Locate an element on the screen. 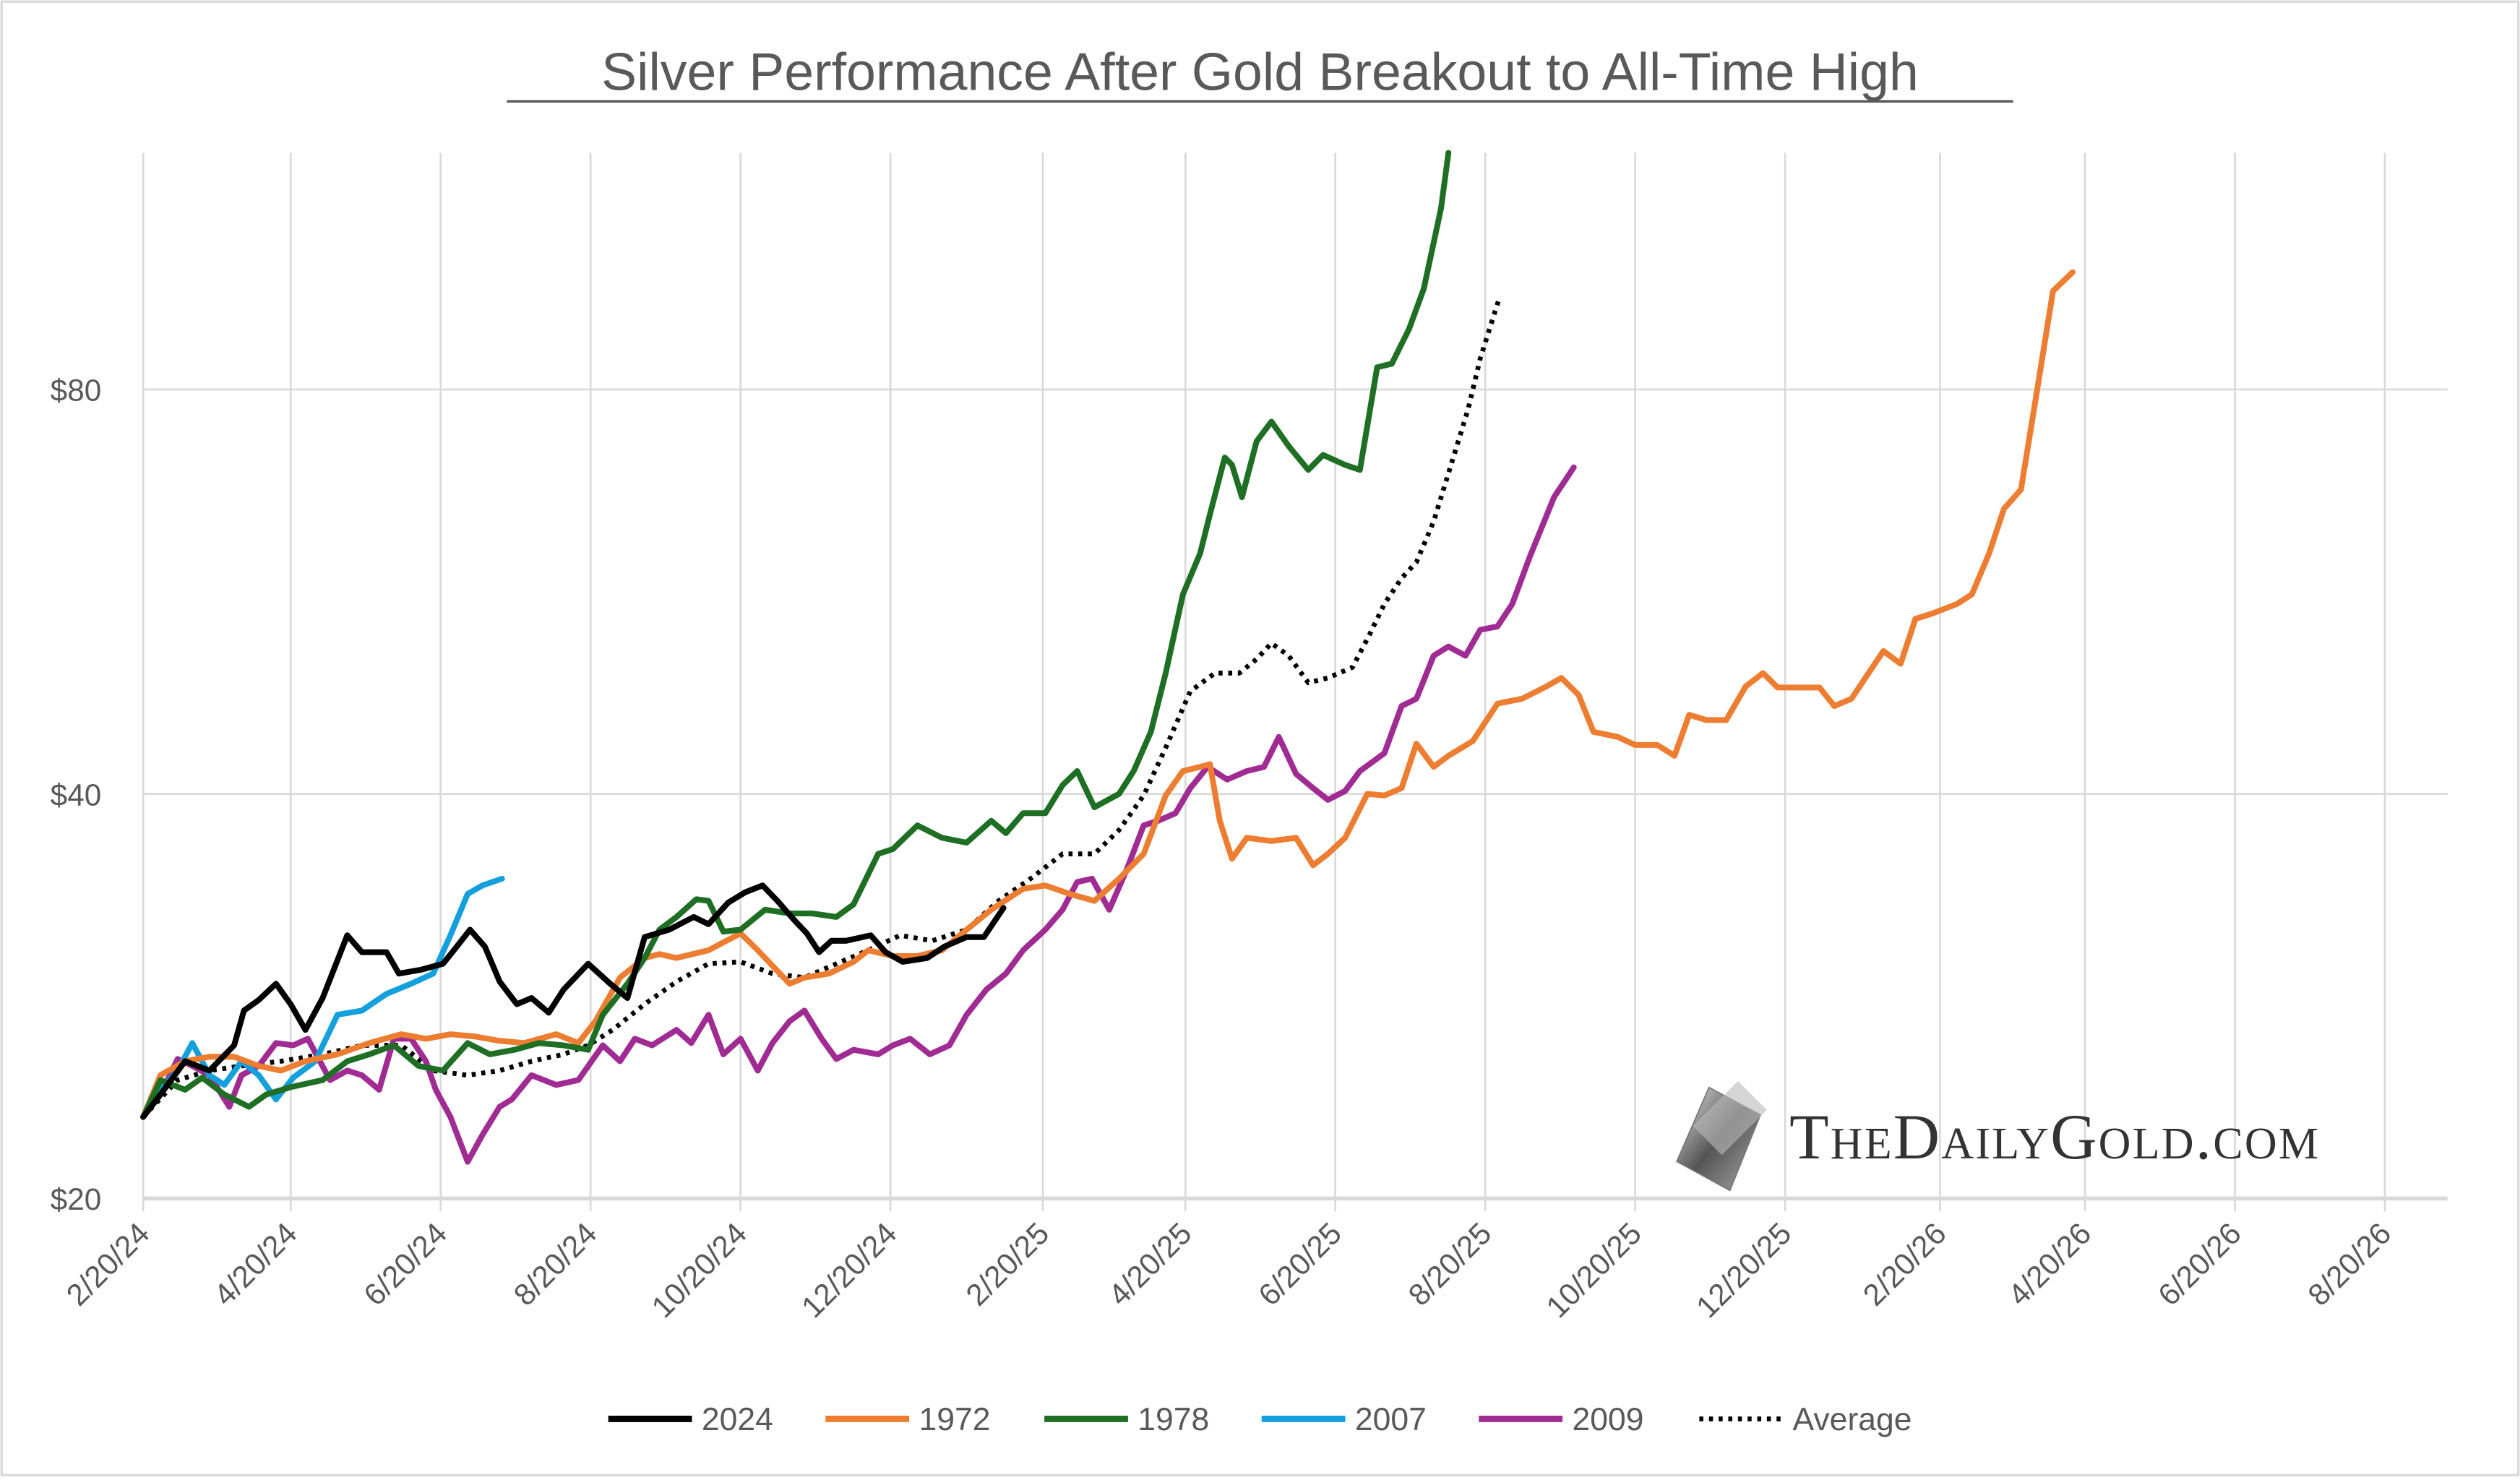  legend: 2024 1972 1978 2007 2009 Average is located at coordinates (1260, 1419).